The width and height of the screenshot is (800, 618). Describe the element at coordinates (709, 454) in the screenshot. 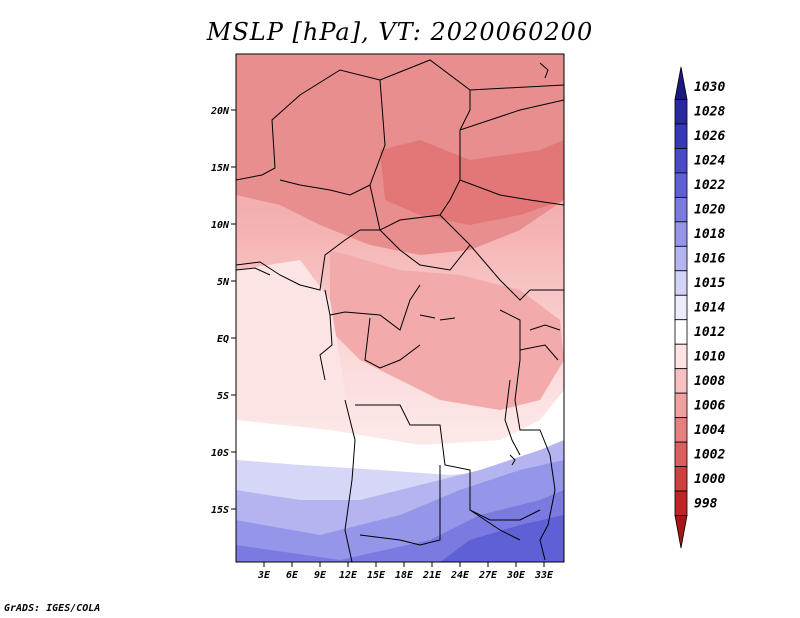

I see `colorbar-label: 1002` at that location.